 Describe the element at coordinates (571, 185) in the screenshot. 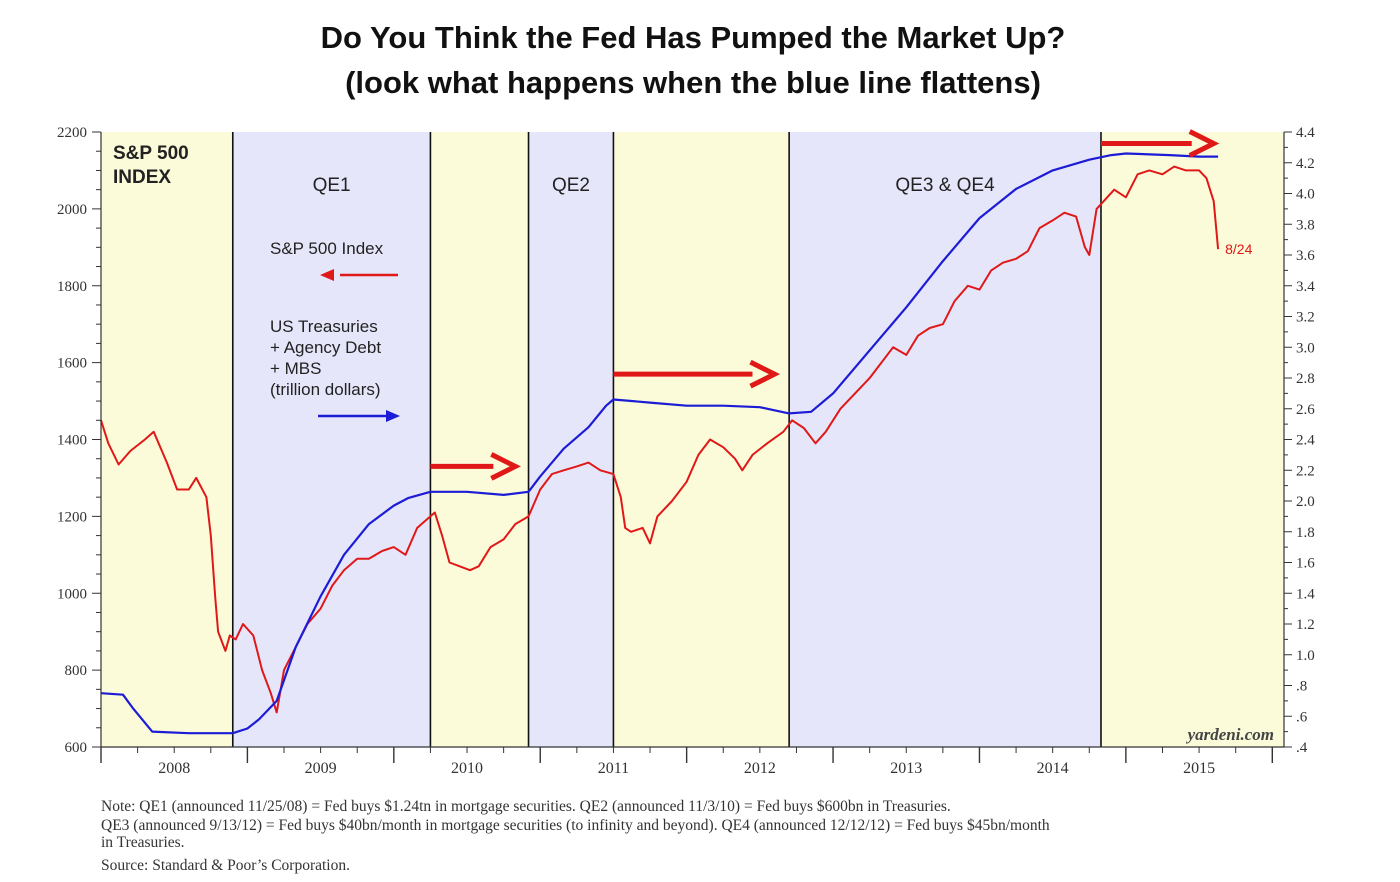

I see `region-label: QE2` at that location.